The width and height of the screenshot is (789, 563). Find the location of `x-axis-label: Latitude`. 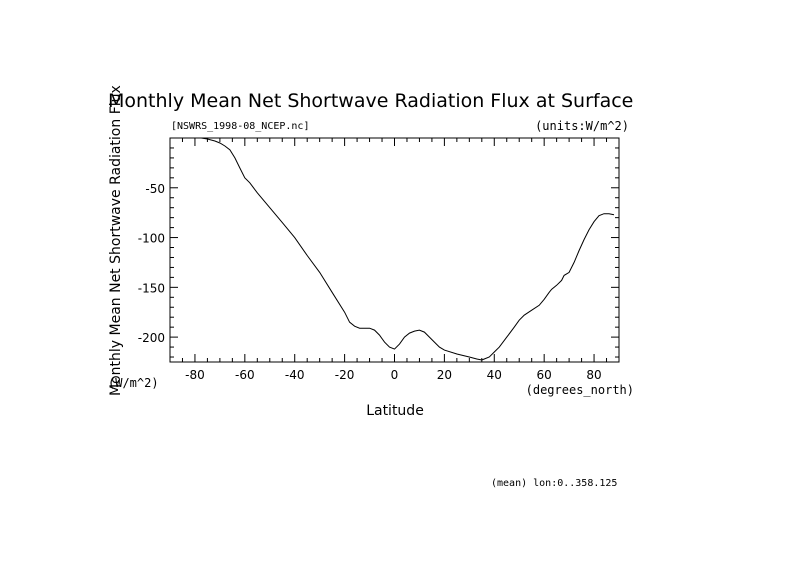

x-axis-label: Latitude is located at coordinates (395, 411).